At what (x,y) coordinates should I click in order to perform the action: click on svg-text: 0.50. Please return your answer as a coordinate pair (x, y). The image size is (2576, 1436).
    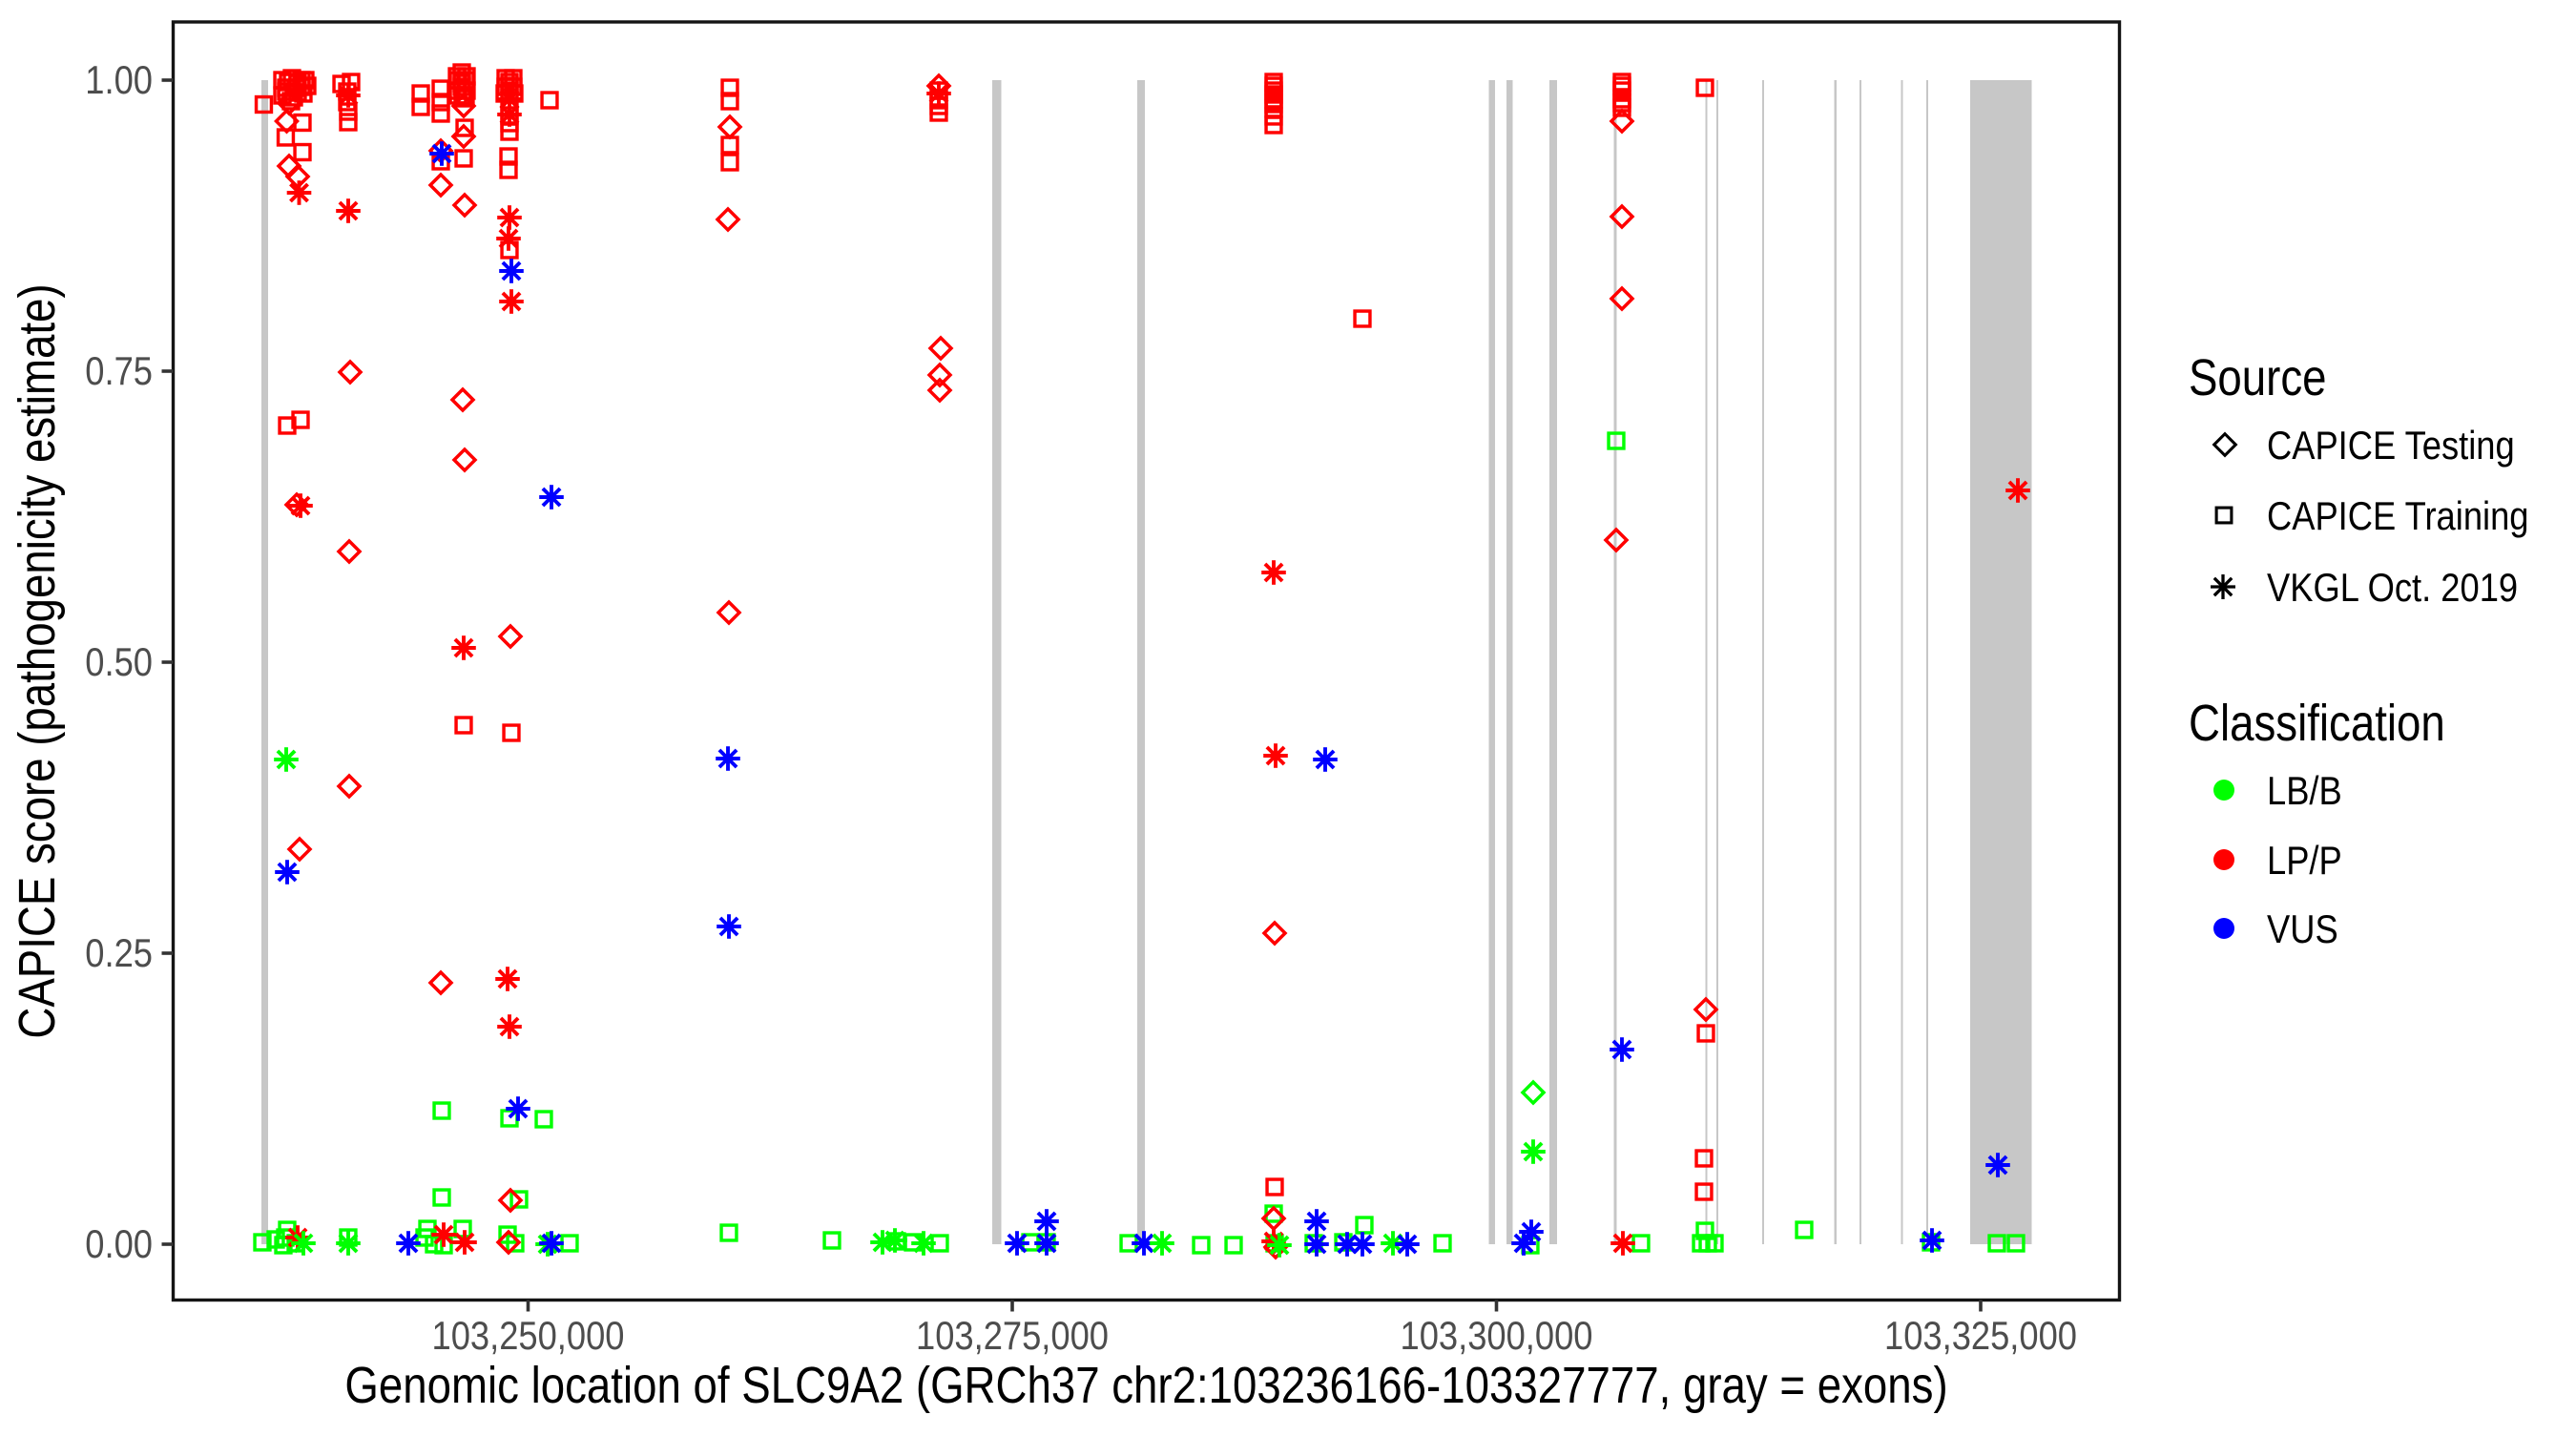
    Looking at the image, I should click on (119, 662).